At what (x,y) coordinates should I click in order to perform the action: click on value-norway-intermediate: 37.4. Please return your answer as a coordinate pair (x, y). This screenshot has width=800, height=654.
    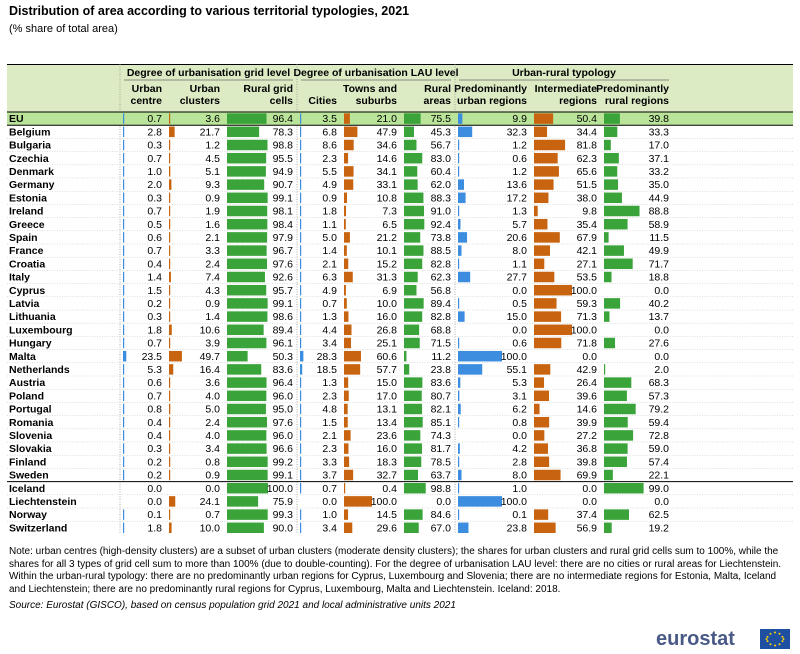
    Looking at the image, I should click on (587, 515).